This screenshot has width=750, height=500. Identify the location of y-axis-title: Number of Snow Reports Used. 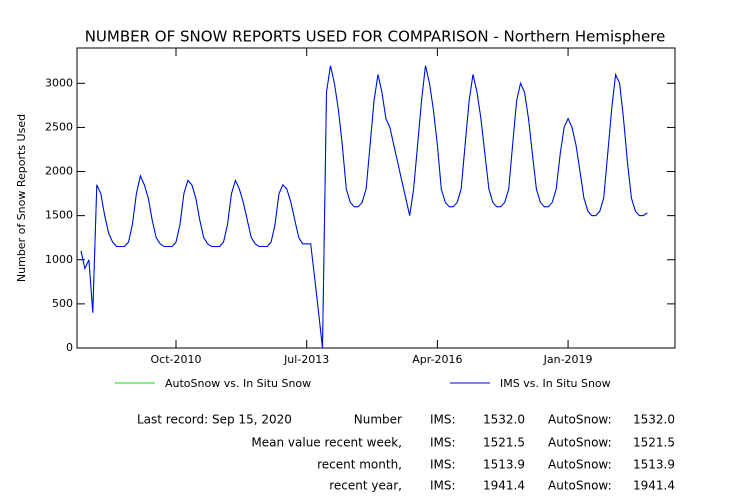
(21, 198).